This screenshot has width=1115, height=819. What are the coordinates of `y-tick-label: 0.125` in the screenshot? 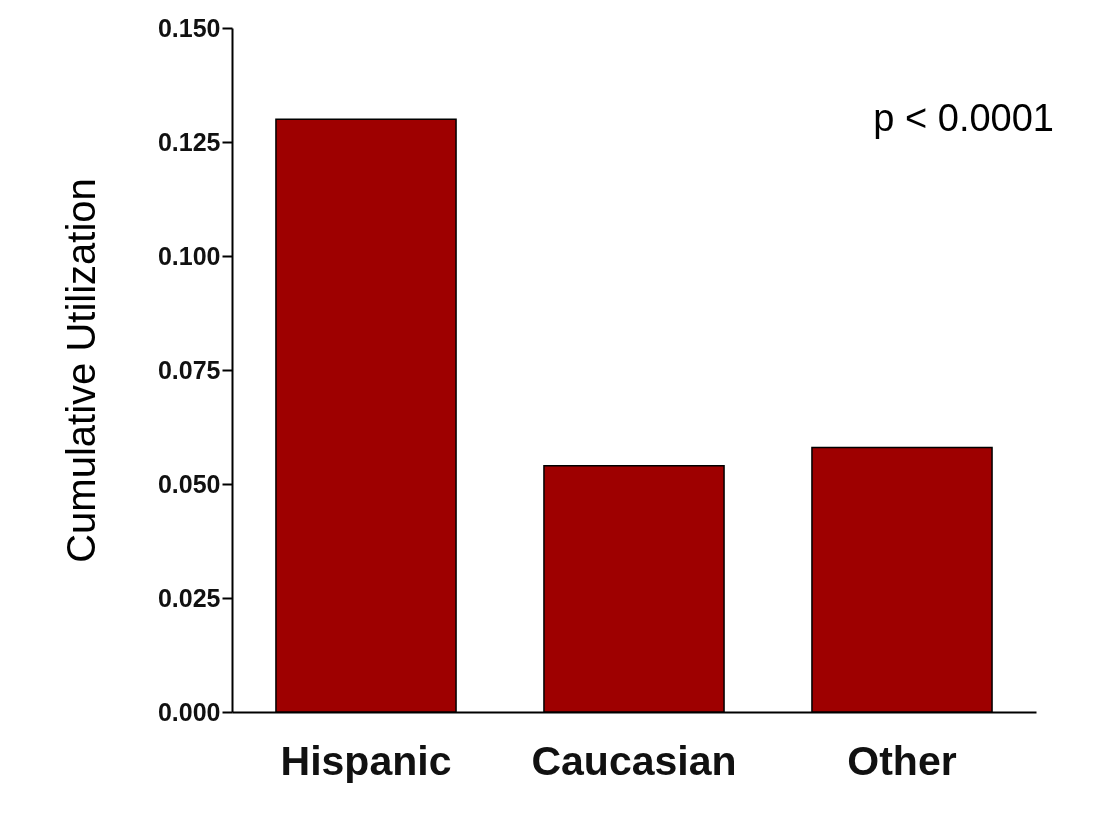 It's located at (189, 141).